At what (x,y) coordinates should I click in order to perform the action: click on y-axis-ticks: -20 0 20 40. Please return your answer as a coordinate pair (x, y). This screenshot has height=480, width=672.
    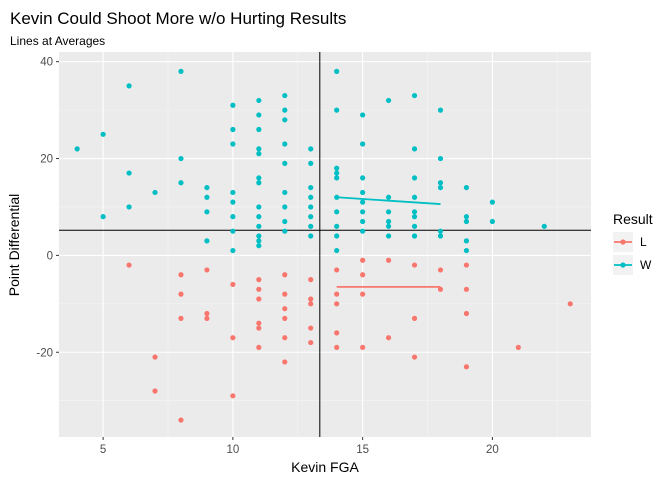
    Looking at the image, I should click on (47, 208).